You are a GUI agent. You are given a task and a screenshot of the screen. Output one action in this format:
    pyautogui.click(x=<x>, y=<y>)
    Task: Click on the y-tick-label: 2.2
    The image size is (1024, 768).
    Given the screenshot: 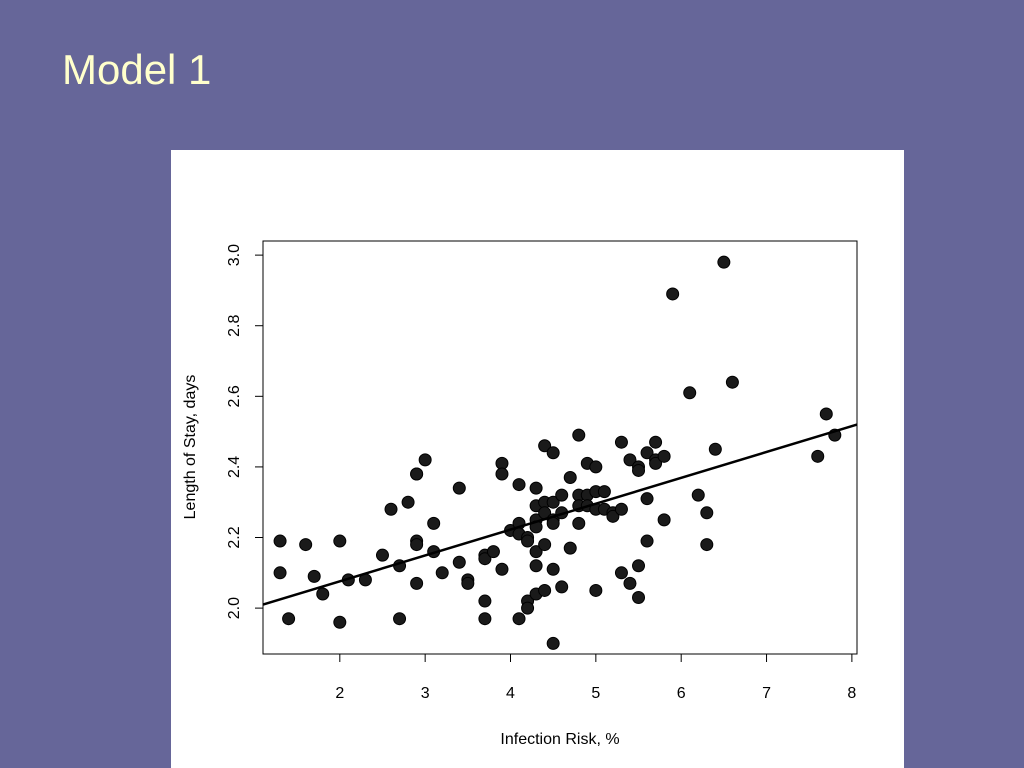 What is the action you would take?
    pyautogui.click(x=234, y=537)
    